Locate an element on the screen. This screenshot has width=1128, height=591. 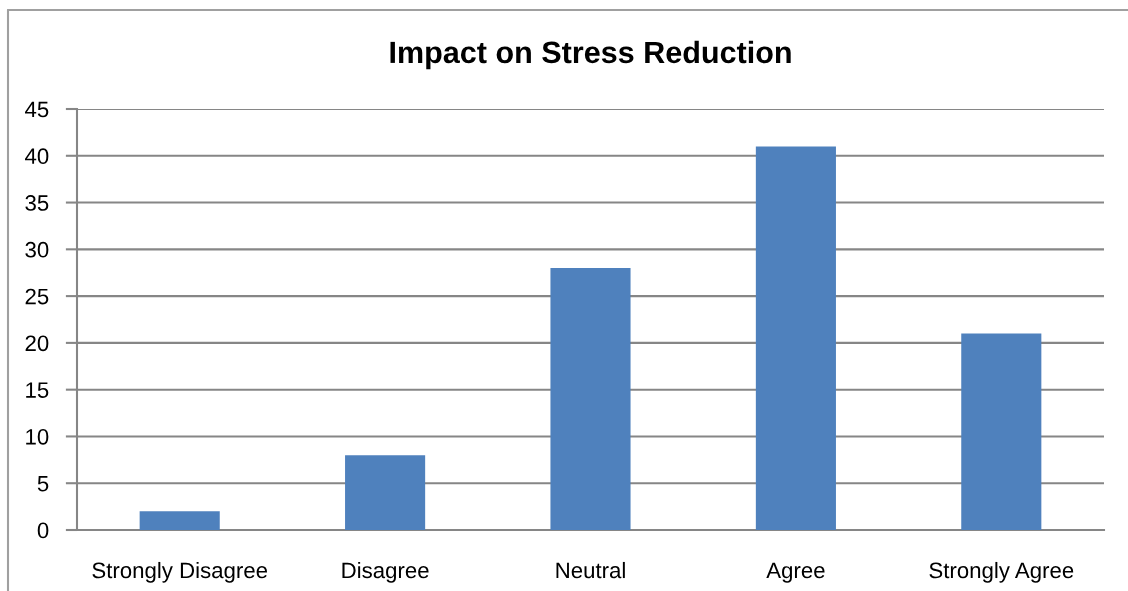
x-tick-label: Neutral is located at coordinates (590, 570).